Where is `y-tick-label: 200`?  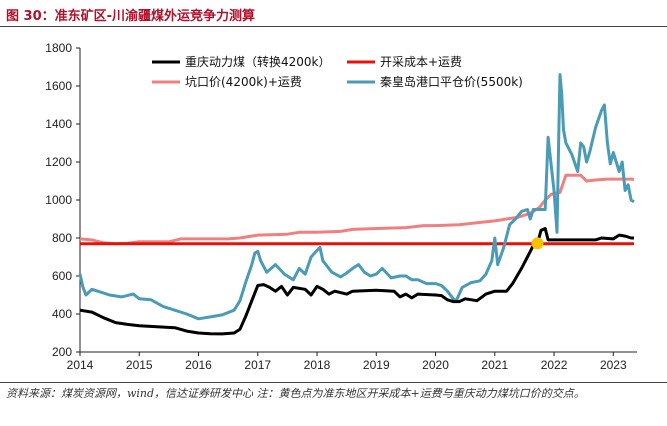
y-tick-label: 200 is located at coordinates (62, 352).